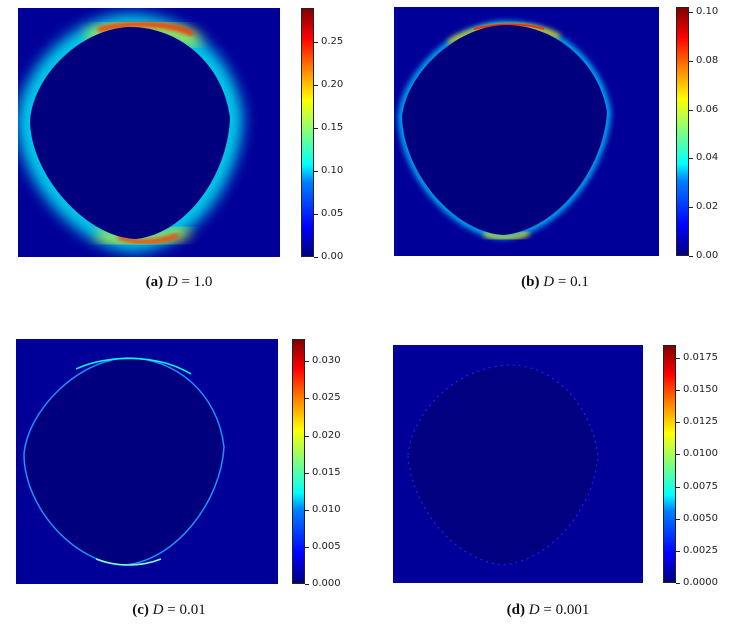  I want to click on caption-b: (b) D = 0.1, so click(555, 282).